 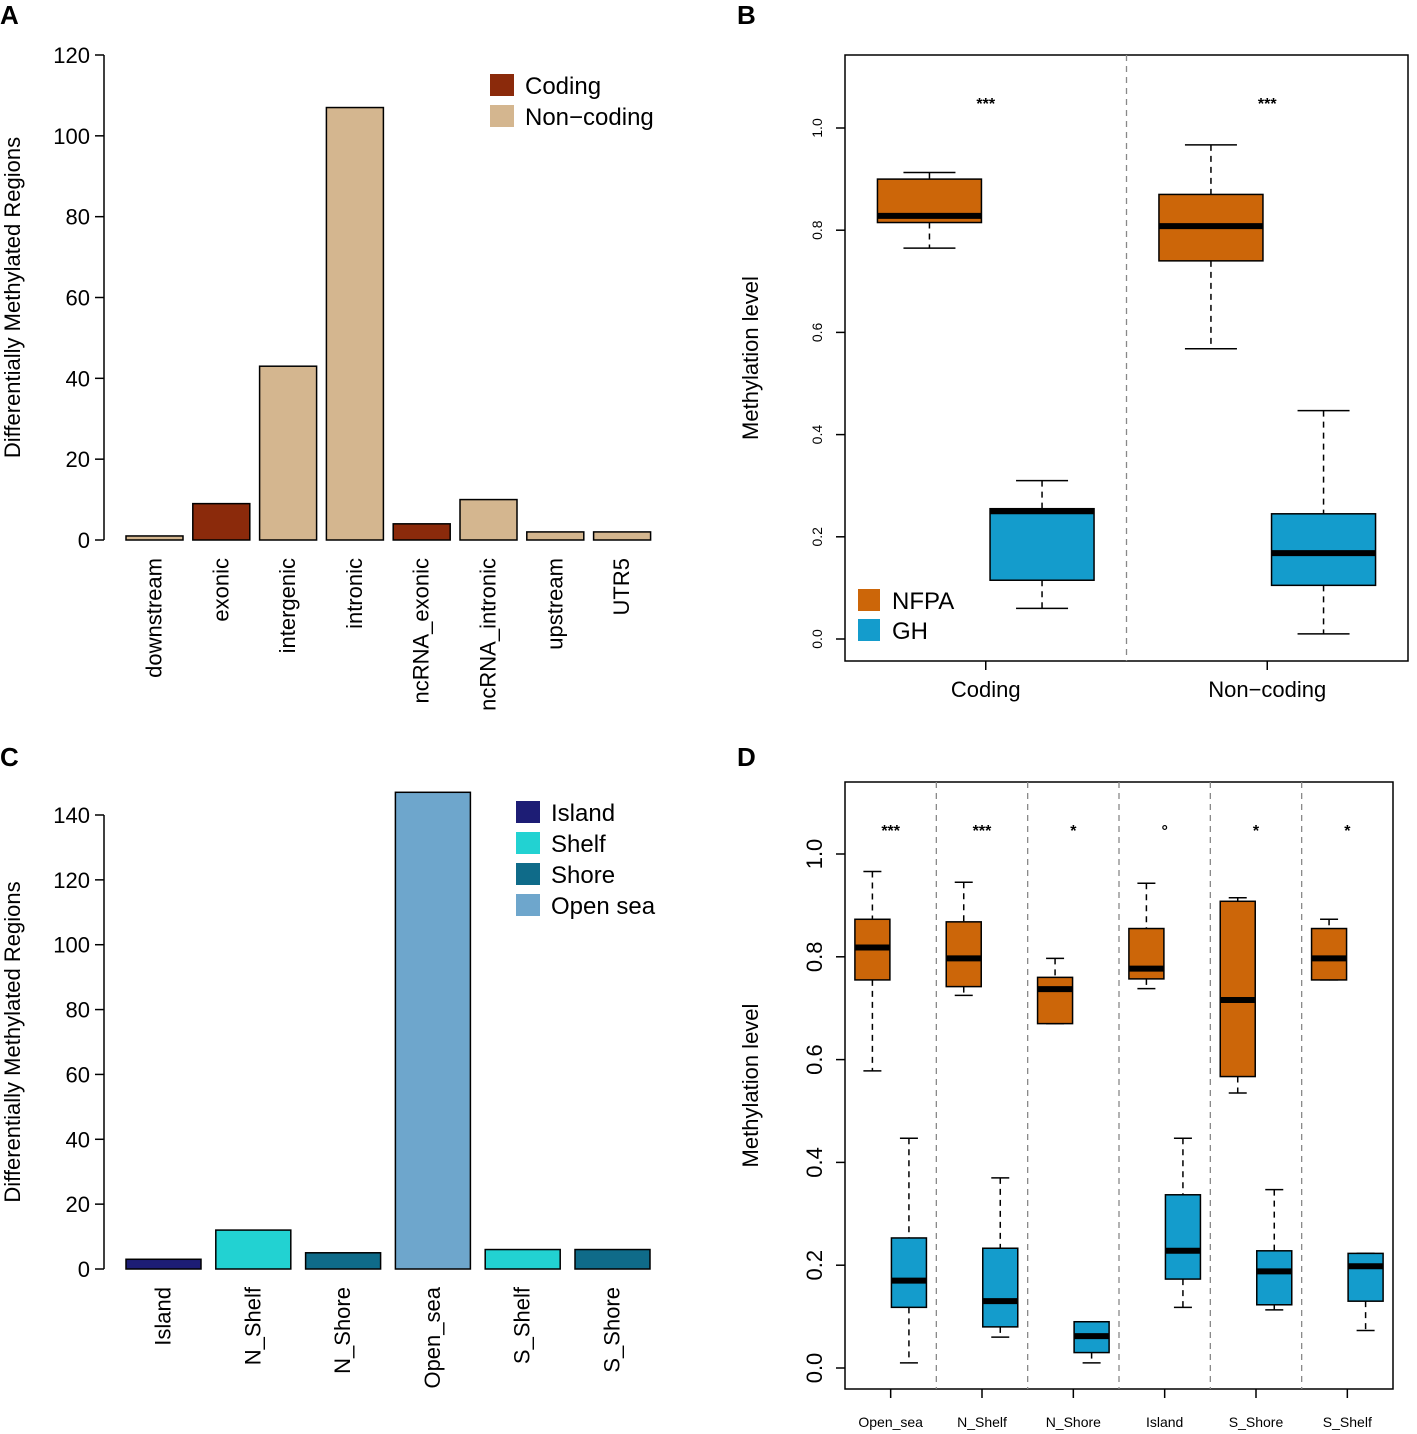 What do you see at coordinates (154, 538) in the screenshot?
I see `bar-downstream` at bounding box center [154, 538].